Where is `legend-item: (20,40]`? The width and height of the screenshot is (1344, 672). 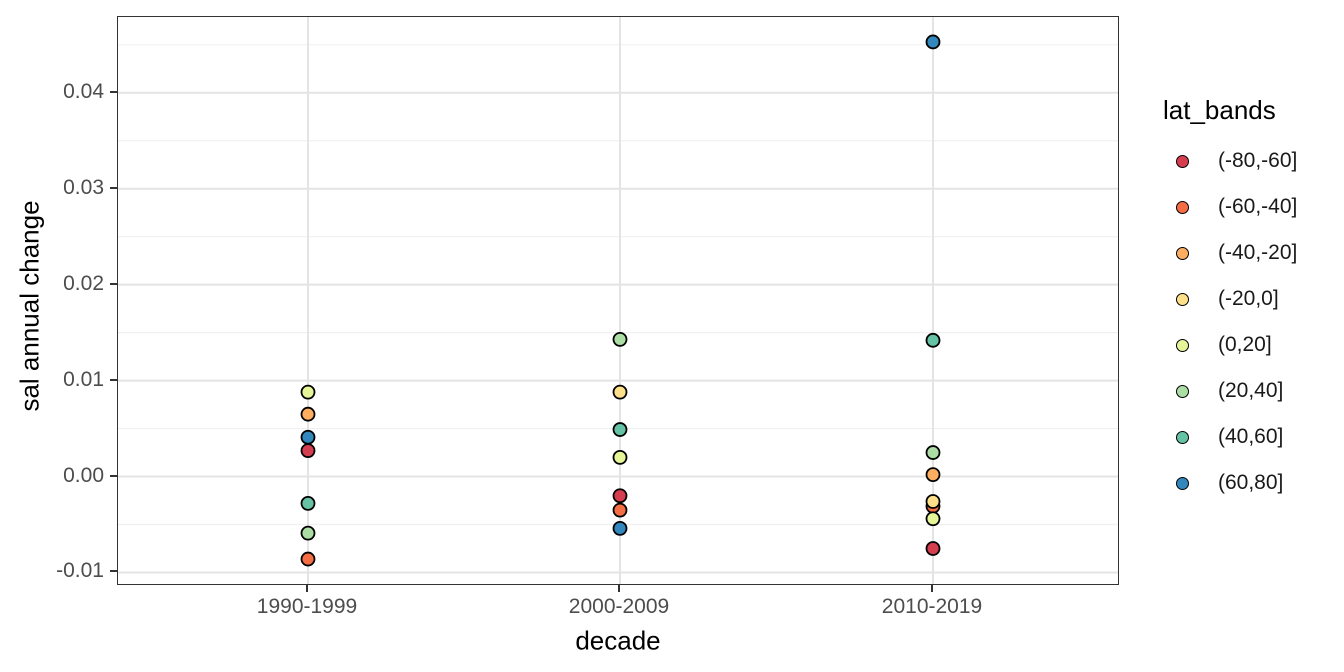
legend-item: (20,40] is located at coordinates (1236, 391).